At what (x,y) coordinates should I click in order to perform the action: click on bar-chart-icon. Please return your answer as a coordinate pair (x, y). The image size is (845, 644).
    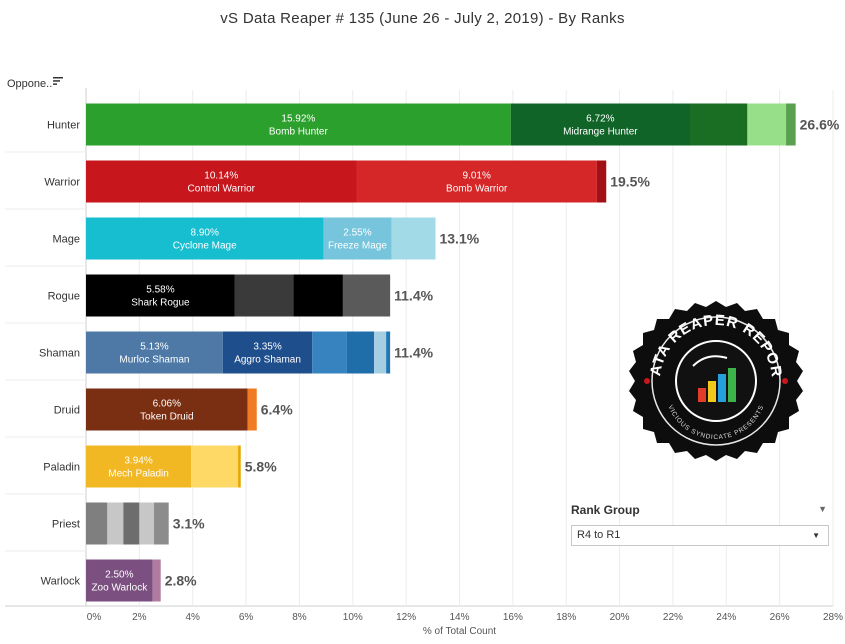
    Looking at the image, I should click on (714, 378).